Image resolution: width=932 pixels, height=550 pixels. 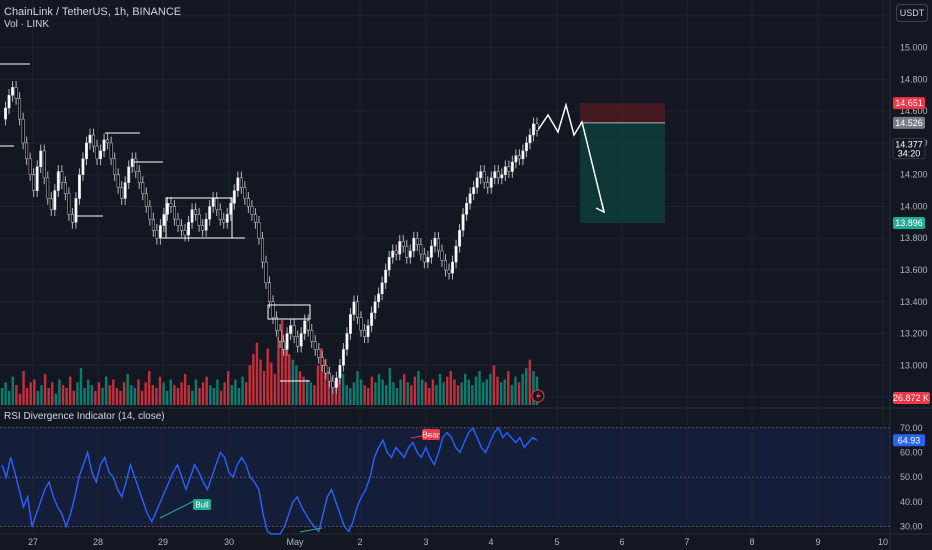 I want to click on price-tick-label: 14.800, so click(x=914, y=79).